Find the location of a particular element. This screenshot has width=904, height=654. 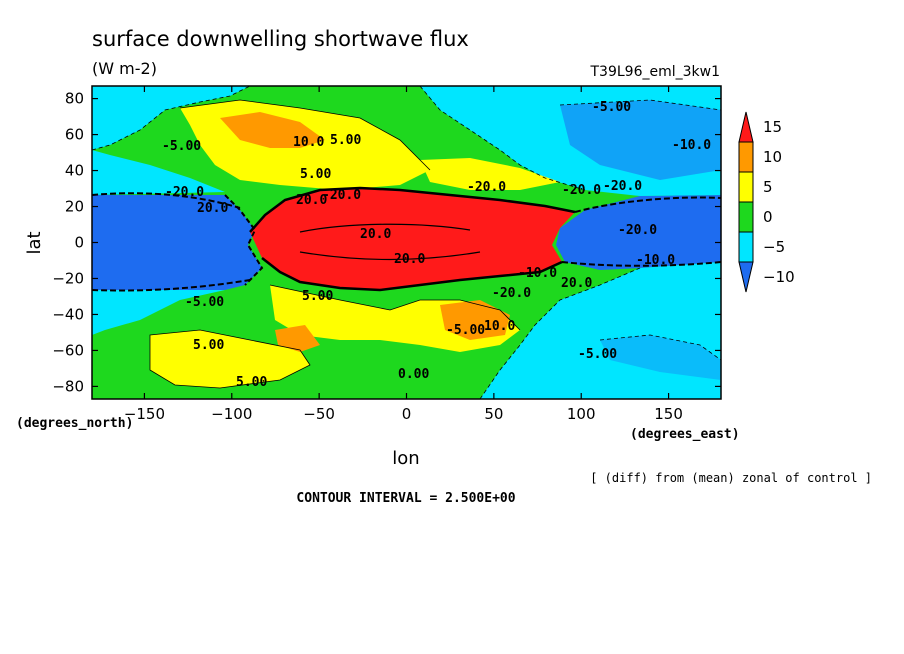

region-cyan-west-n is located at coordinates (158, 172).